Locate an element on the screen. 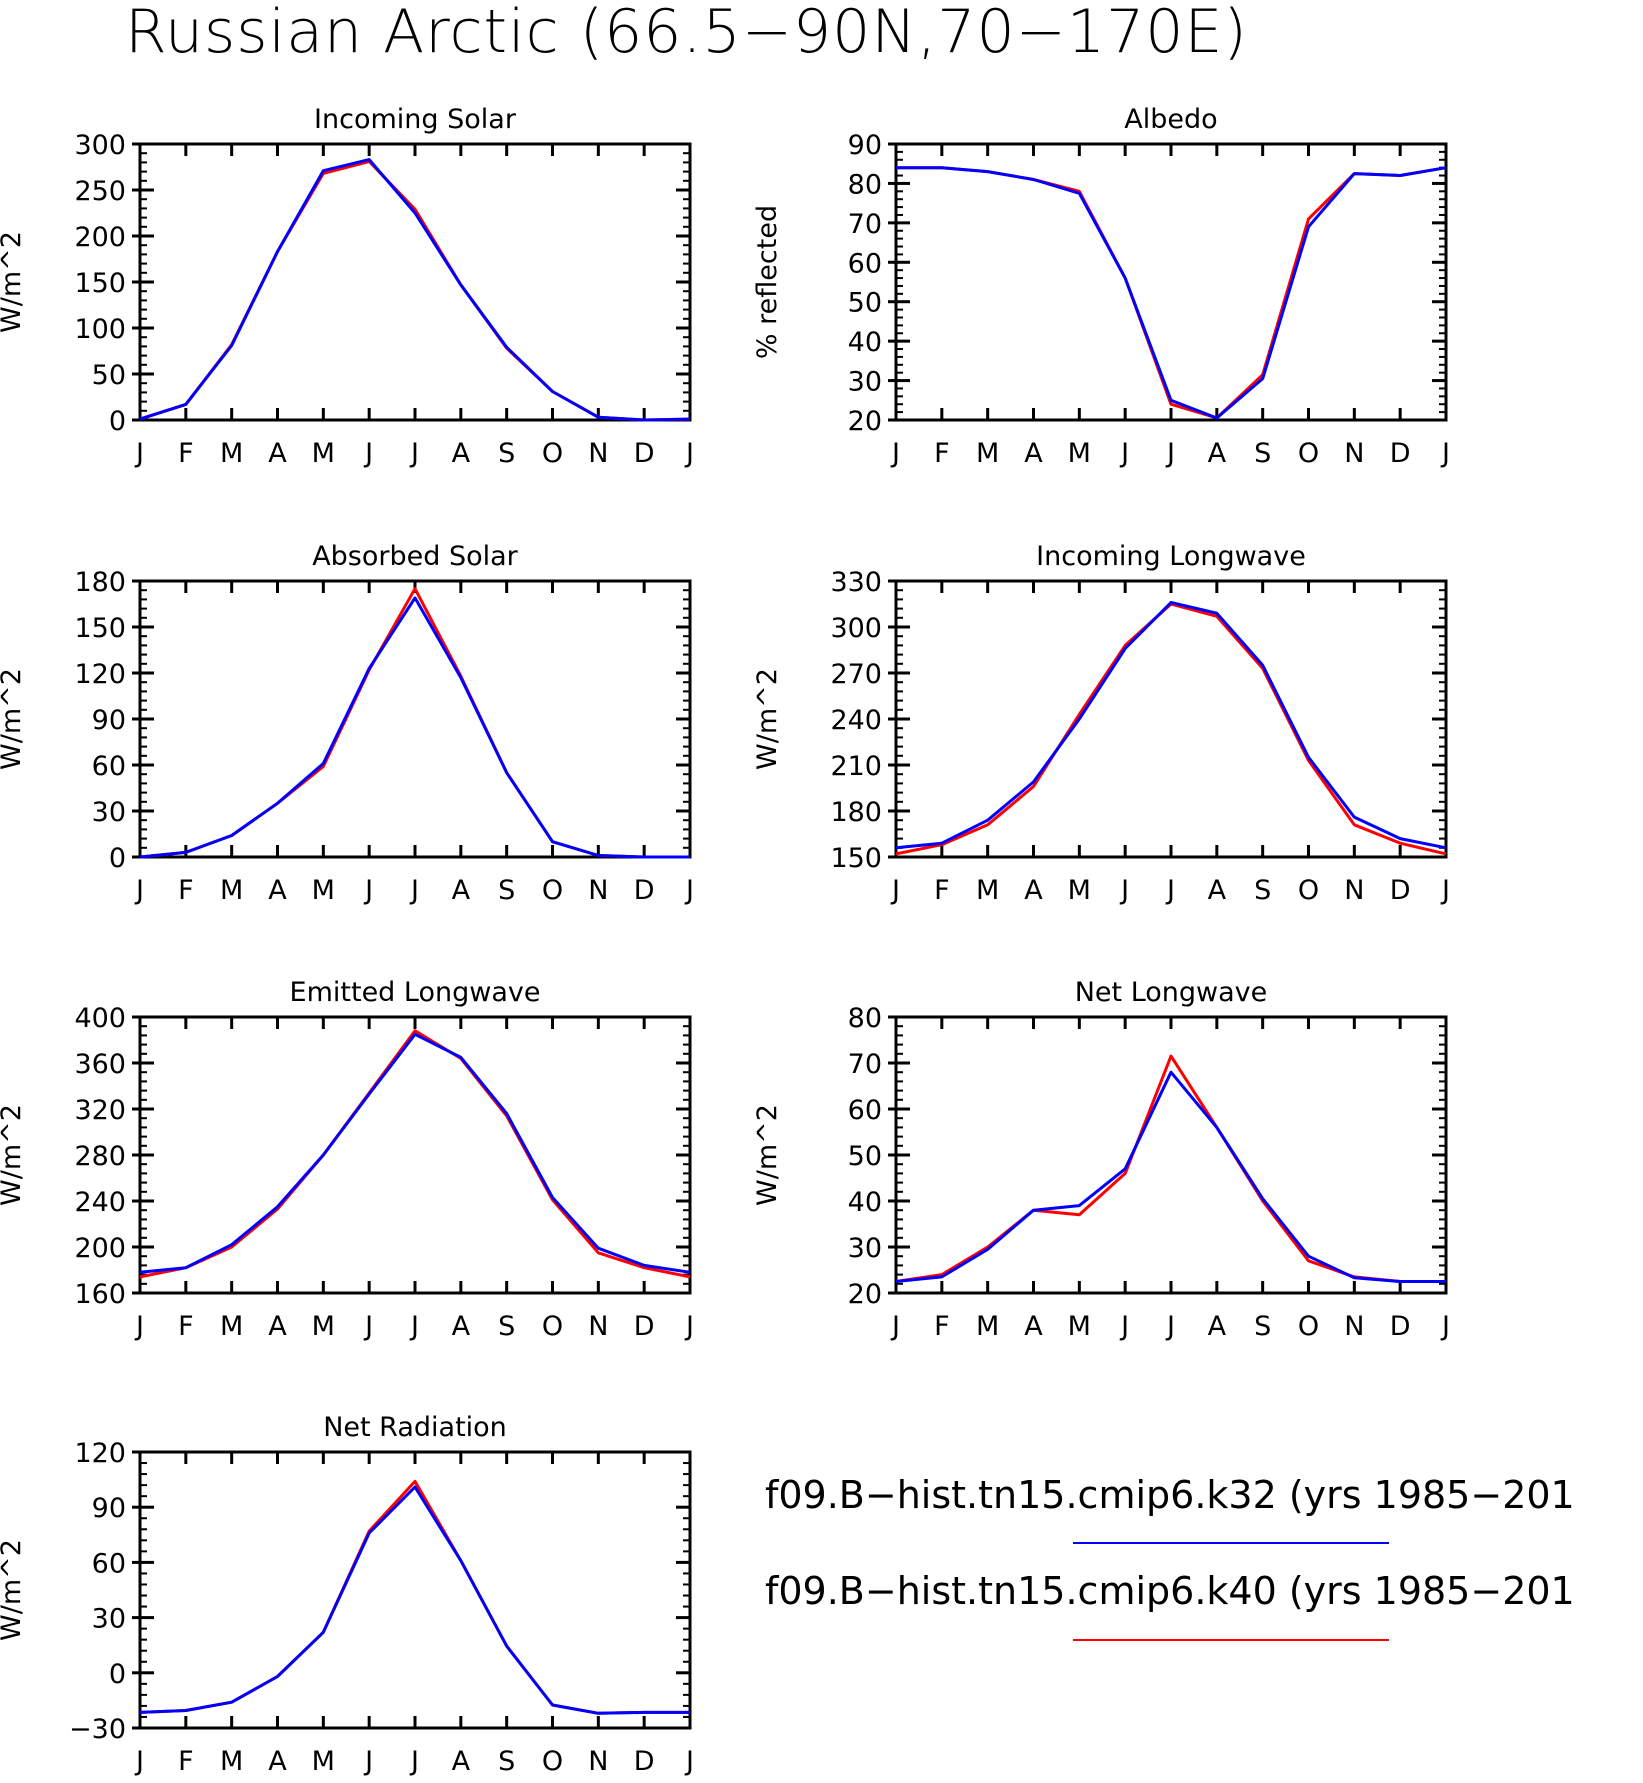 The width and height of the screenshot is (1643, 1783). x-tick-label: N is located at coordinates (598, 1326).